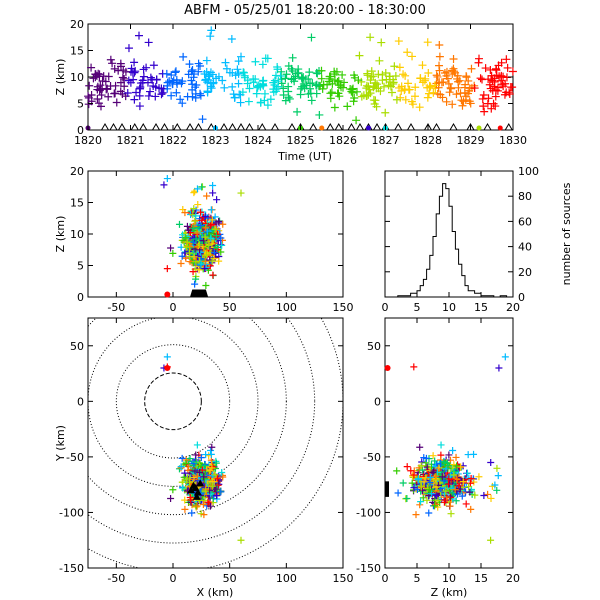  I want to click on x-tick-label: 1824, so click(258, 140).